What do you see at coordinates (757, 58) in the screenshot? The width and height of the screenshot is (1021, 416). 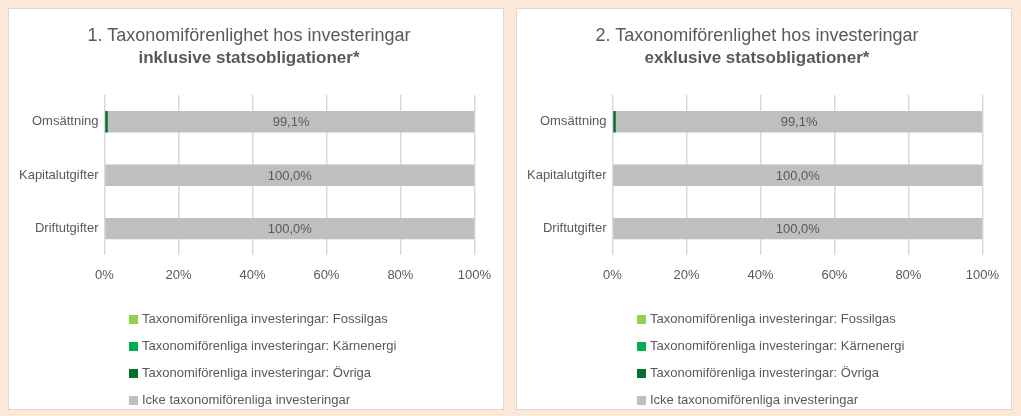 I see `chart-subtitle: exklusive statsobligationer*` at bounding box center [757, 58].